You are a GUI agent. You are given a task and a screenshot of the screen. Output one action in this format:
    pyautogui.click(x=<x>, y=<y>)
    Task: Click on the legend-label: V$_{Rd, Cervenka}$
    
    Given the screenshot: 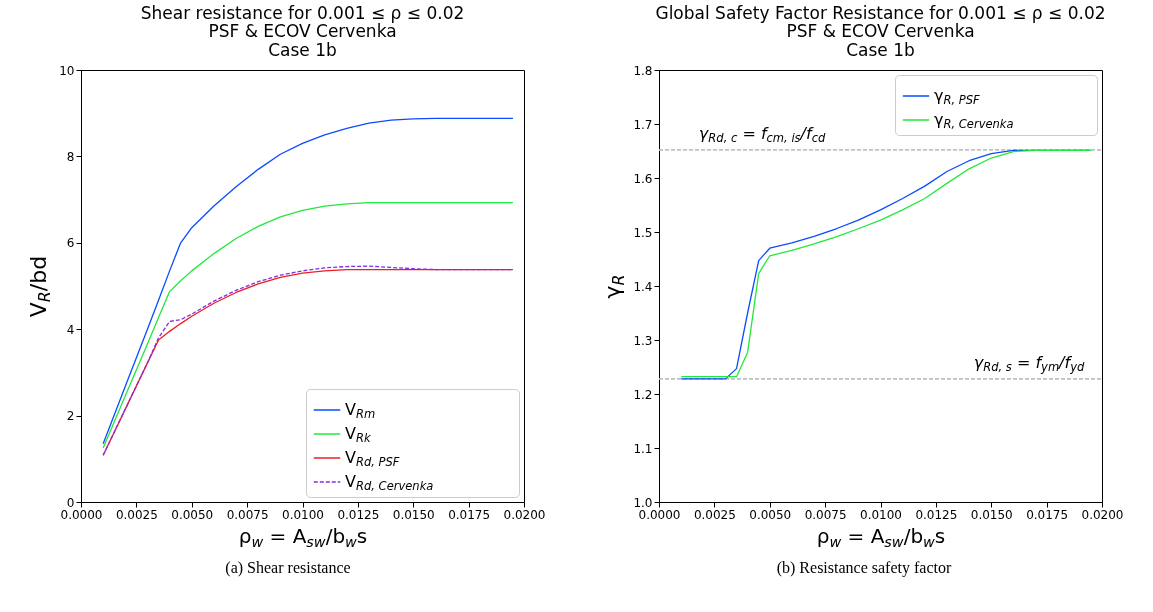 What is the action you would take?
    pyautogui.click(x=388, y=482)
    